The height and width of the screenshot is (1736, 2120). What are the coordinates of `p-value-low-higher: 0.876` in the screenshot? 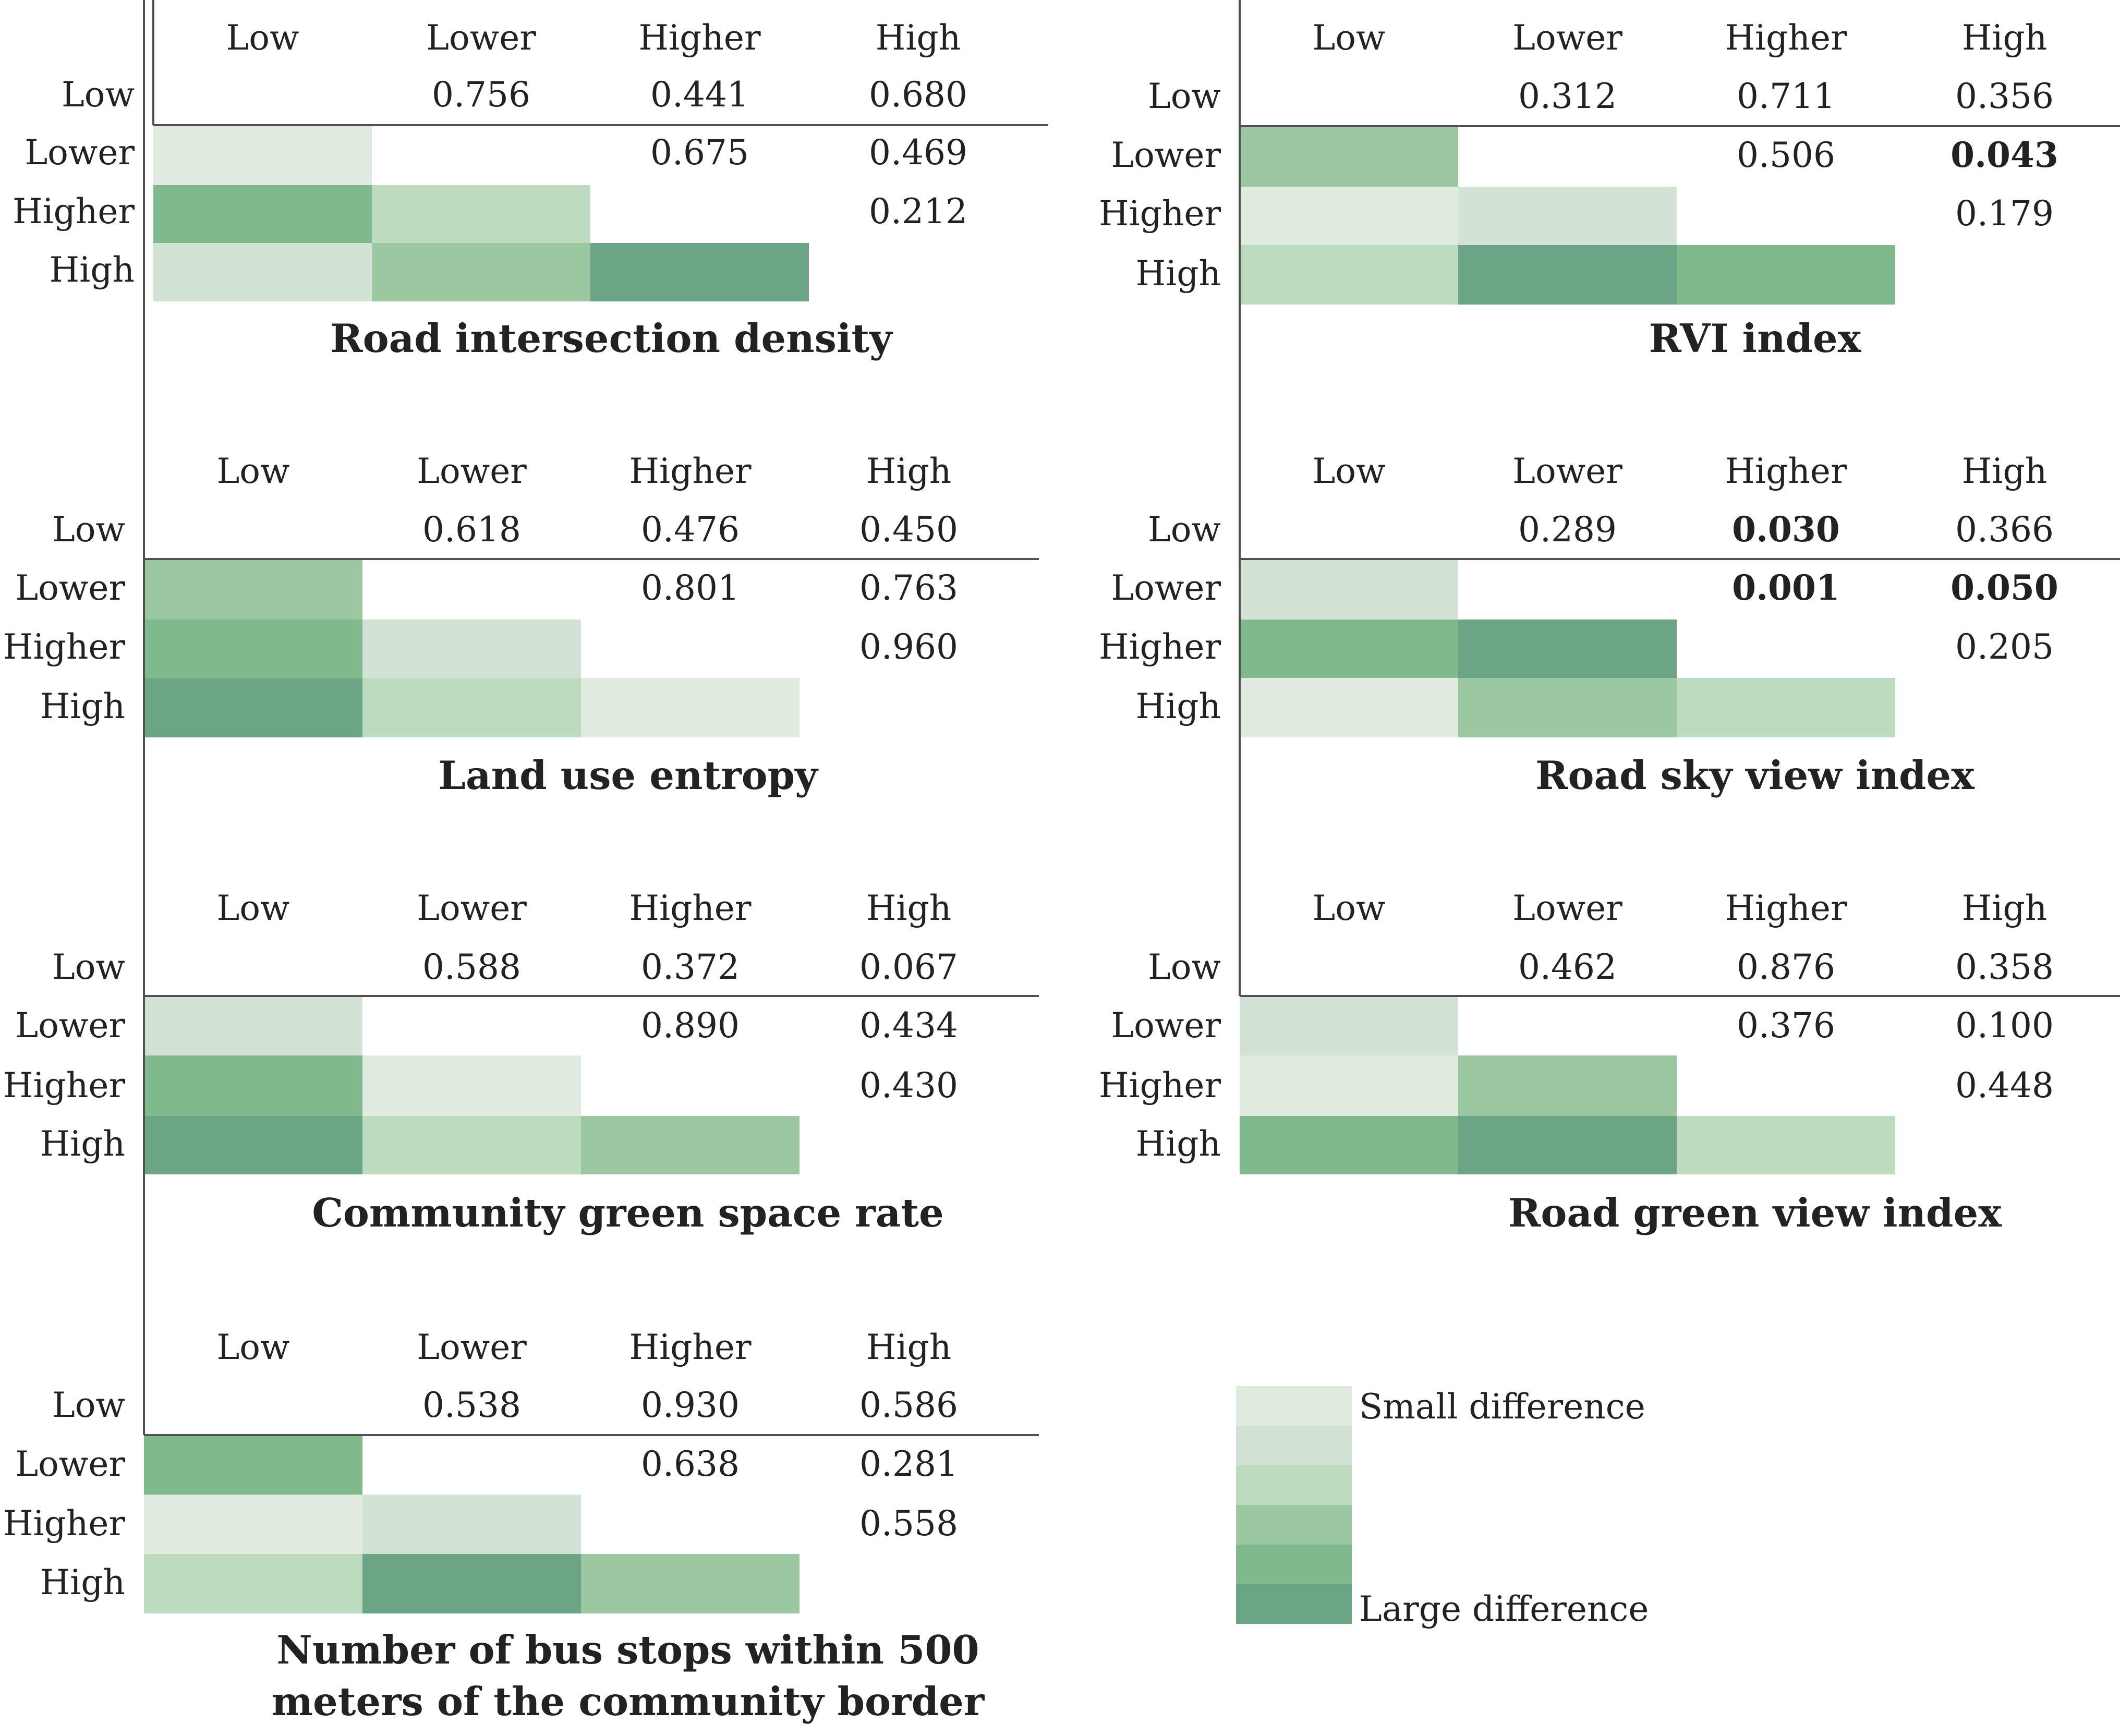 It's located at (1786, 967).